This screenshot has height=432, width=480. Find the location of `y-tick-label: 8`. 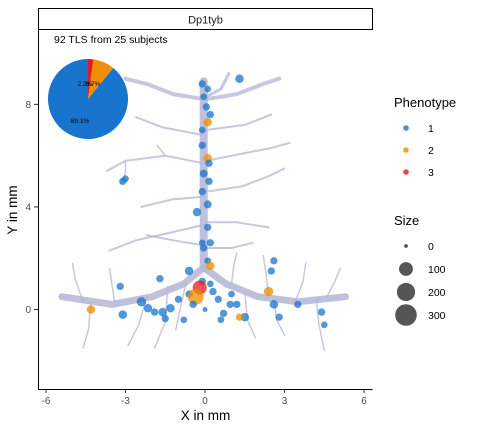

y-tick-label: 8 is located at coordinates (28, 105).